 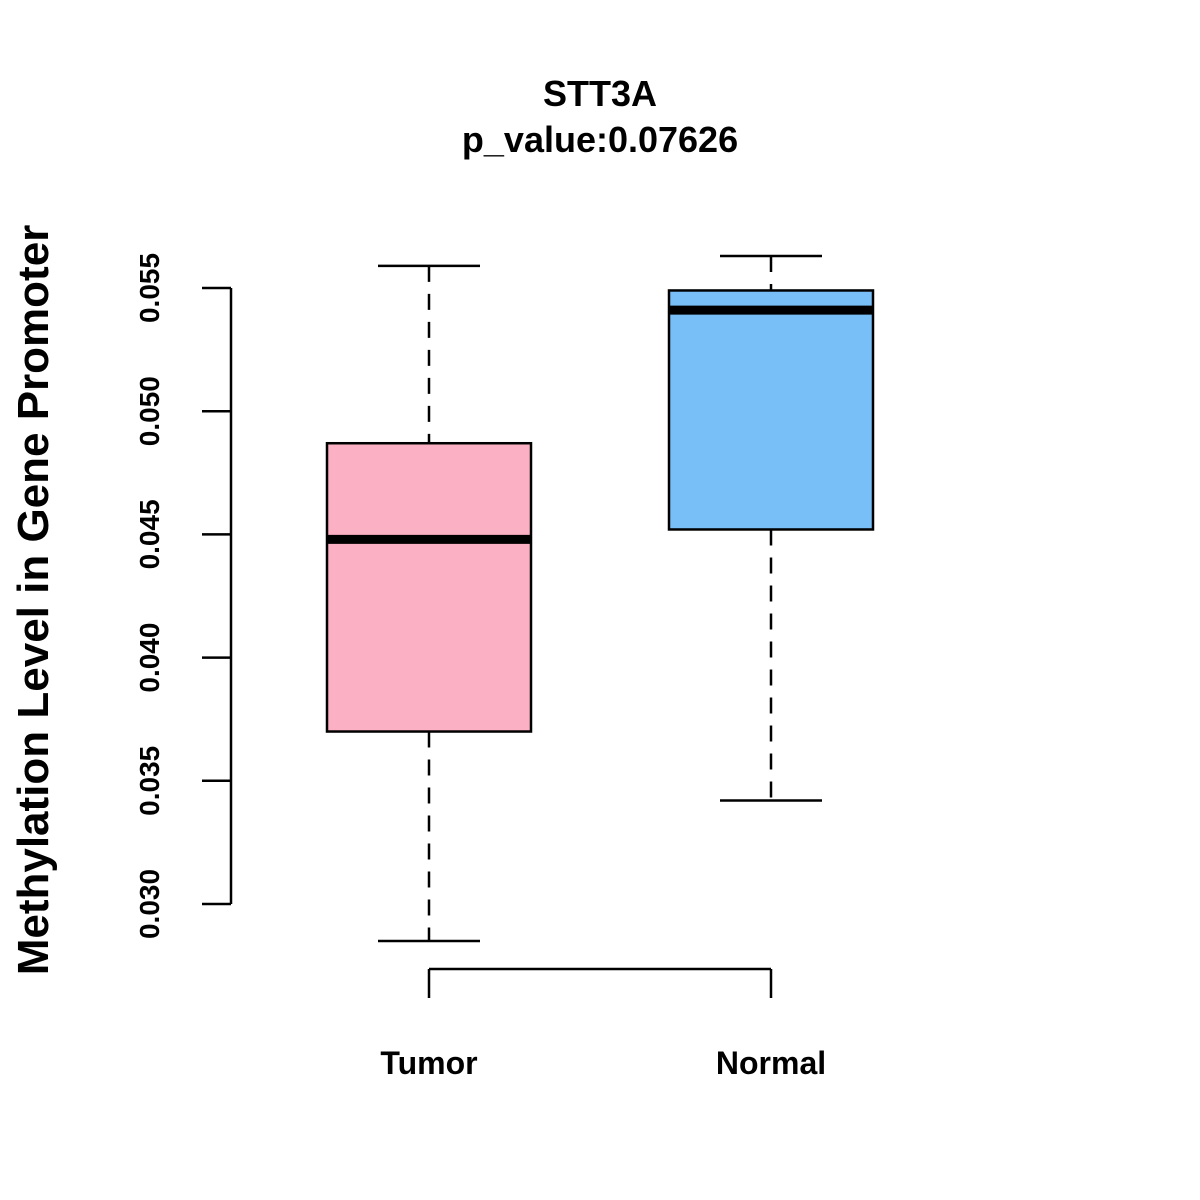 I want to click on y-tick-label: 0.030, so click(x=149, y=904).